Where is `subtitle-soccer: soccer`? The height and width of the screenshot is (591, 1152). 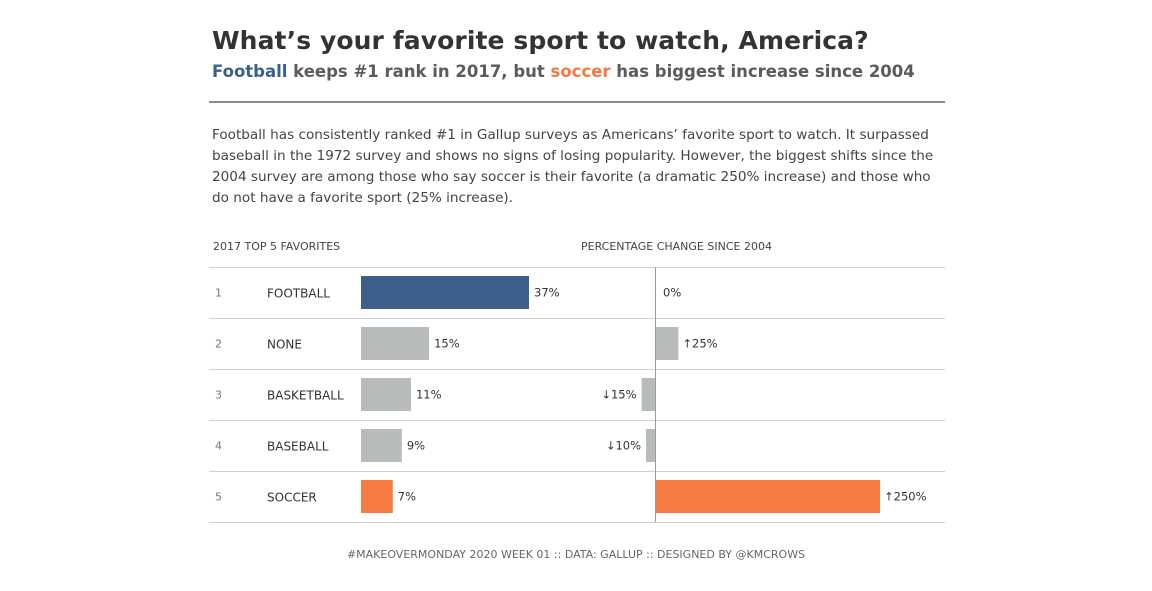 subtitle-soccer: soccer is located at coordinates (580, 71).